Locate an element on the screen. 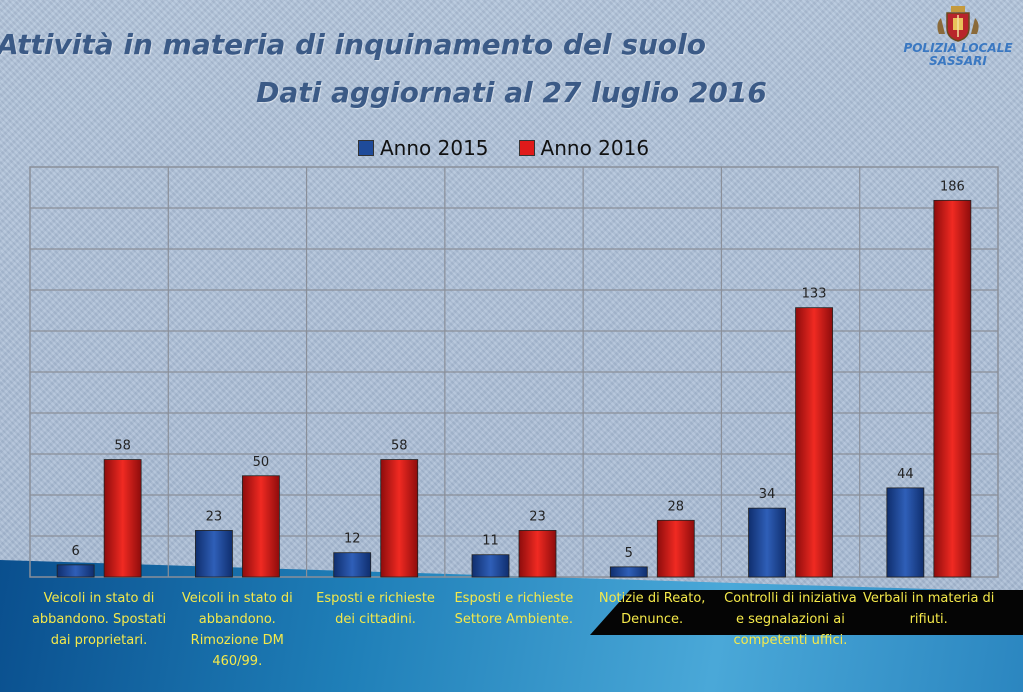 The height and width of the screenshot is (692, 1023). data-label: 186 is located at coordinates (952, 186).